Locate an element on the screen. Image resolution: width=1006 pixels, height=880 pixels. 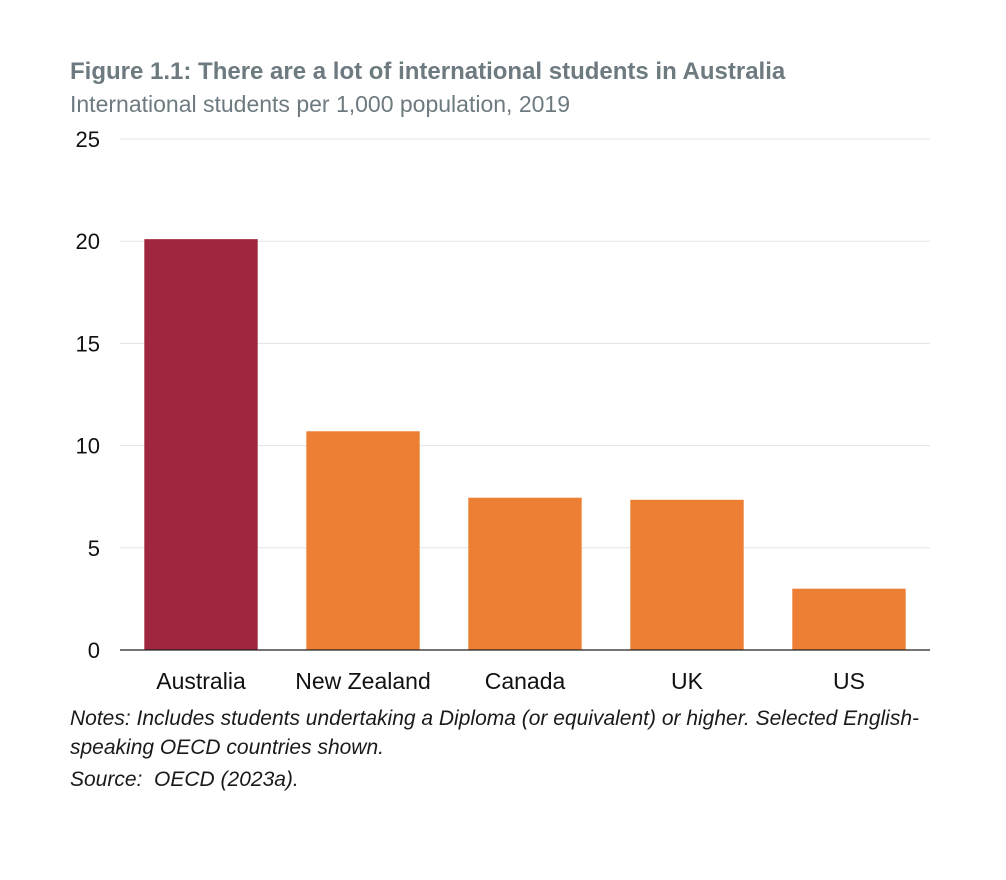
y-tick-label: 10 is located at coordinates (88, 446).